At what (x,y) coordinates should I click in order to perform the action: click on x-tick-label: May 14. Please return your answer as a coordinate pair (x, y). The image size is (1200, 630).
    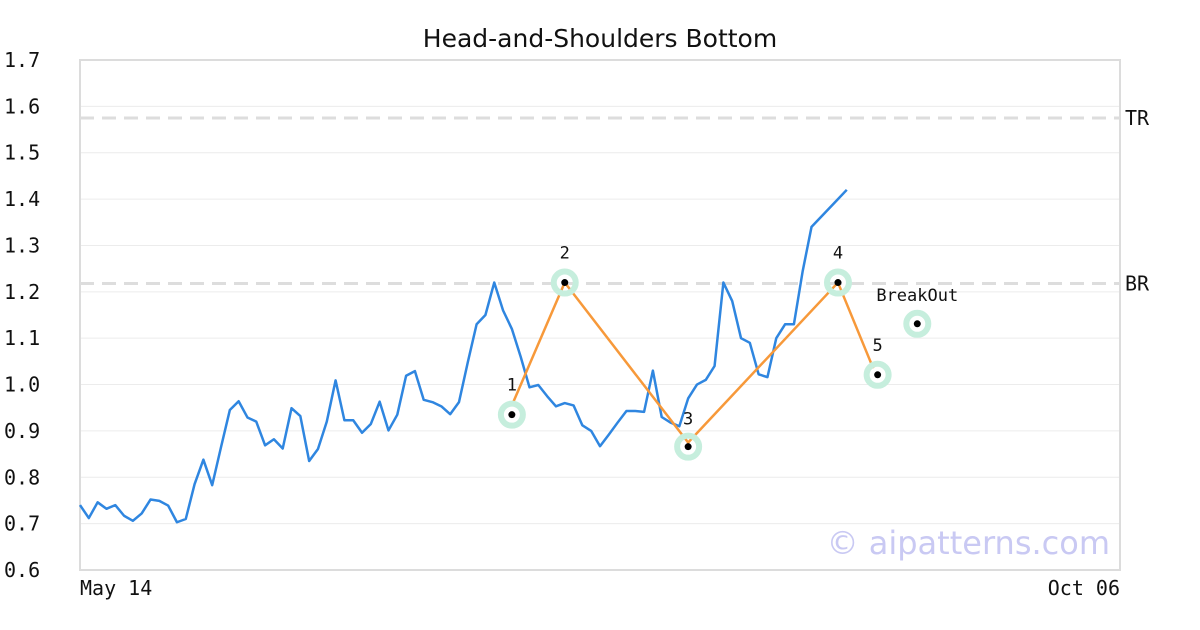
    Looking at the image, I should click on (116, 588).